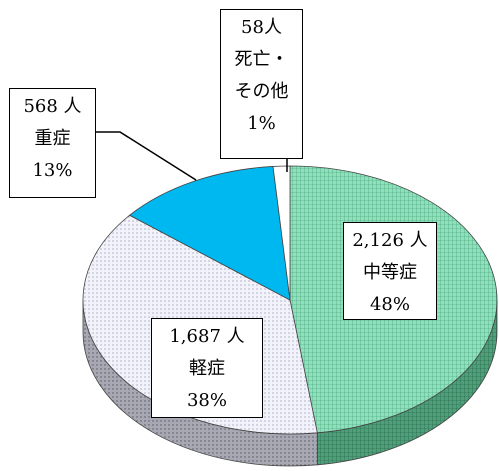 The image size is (499, 471). I want to click on value-label: 2,126 人, so click(390, 240).